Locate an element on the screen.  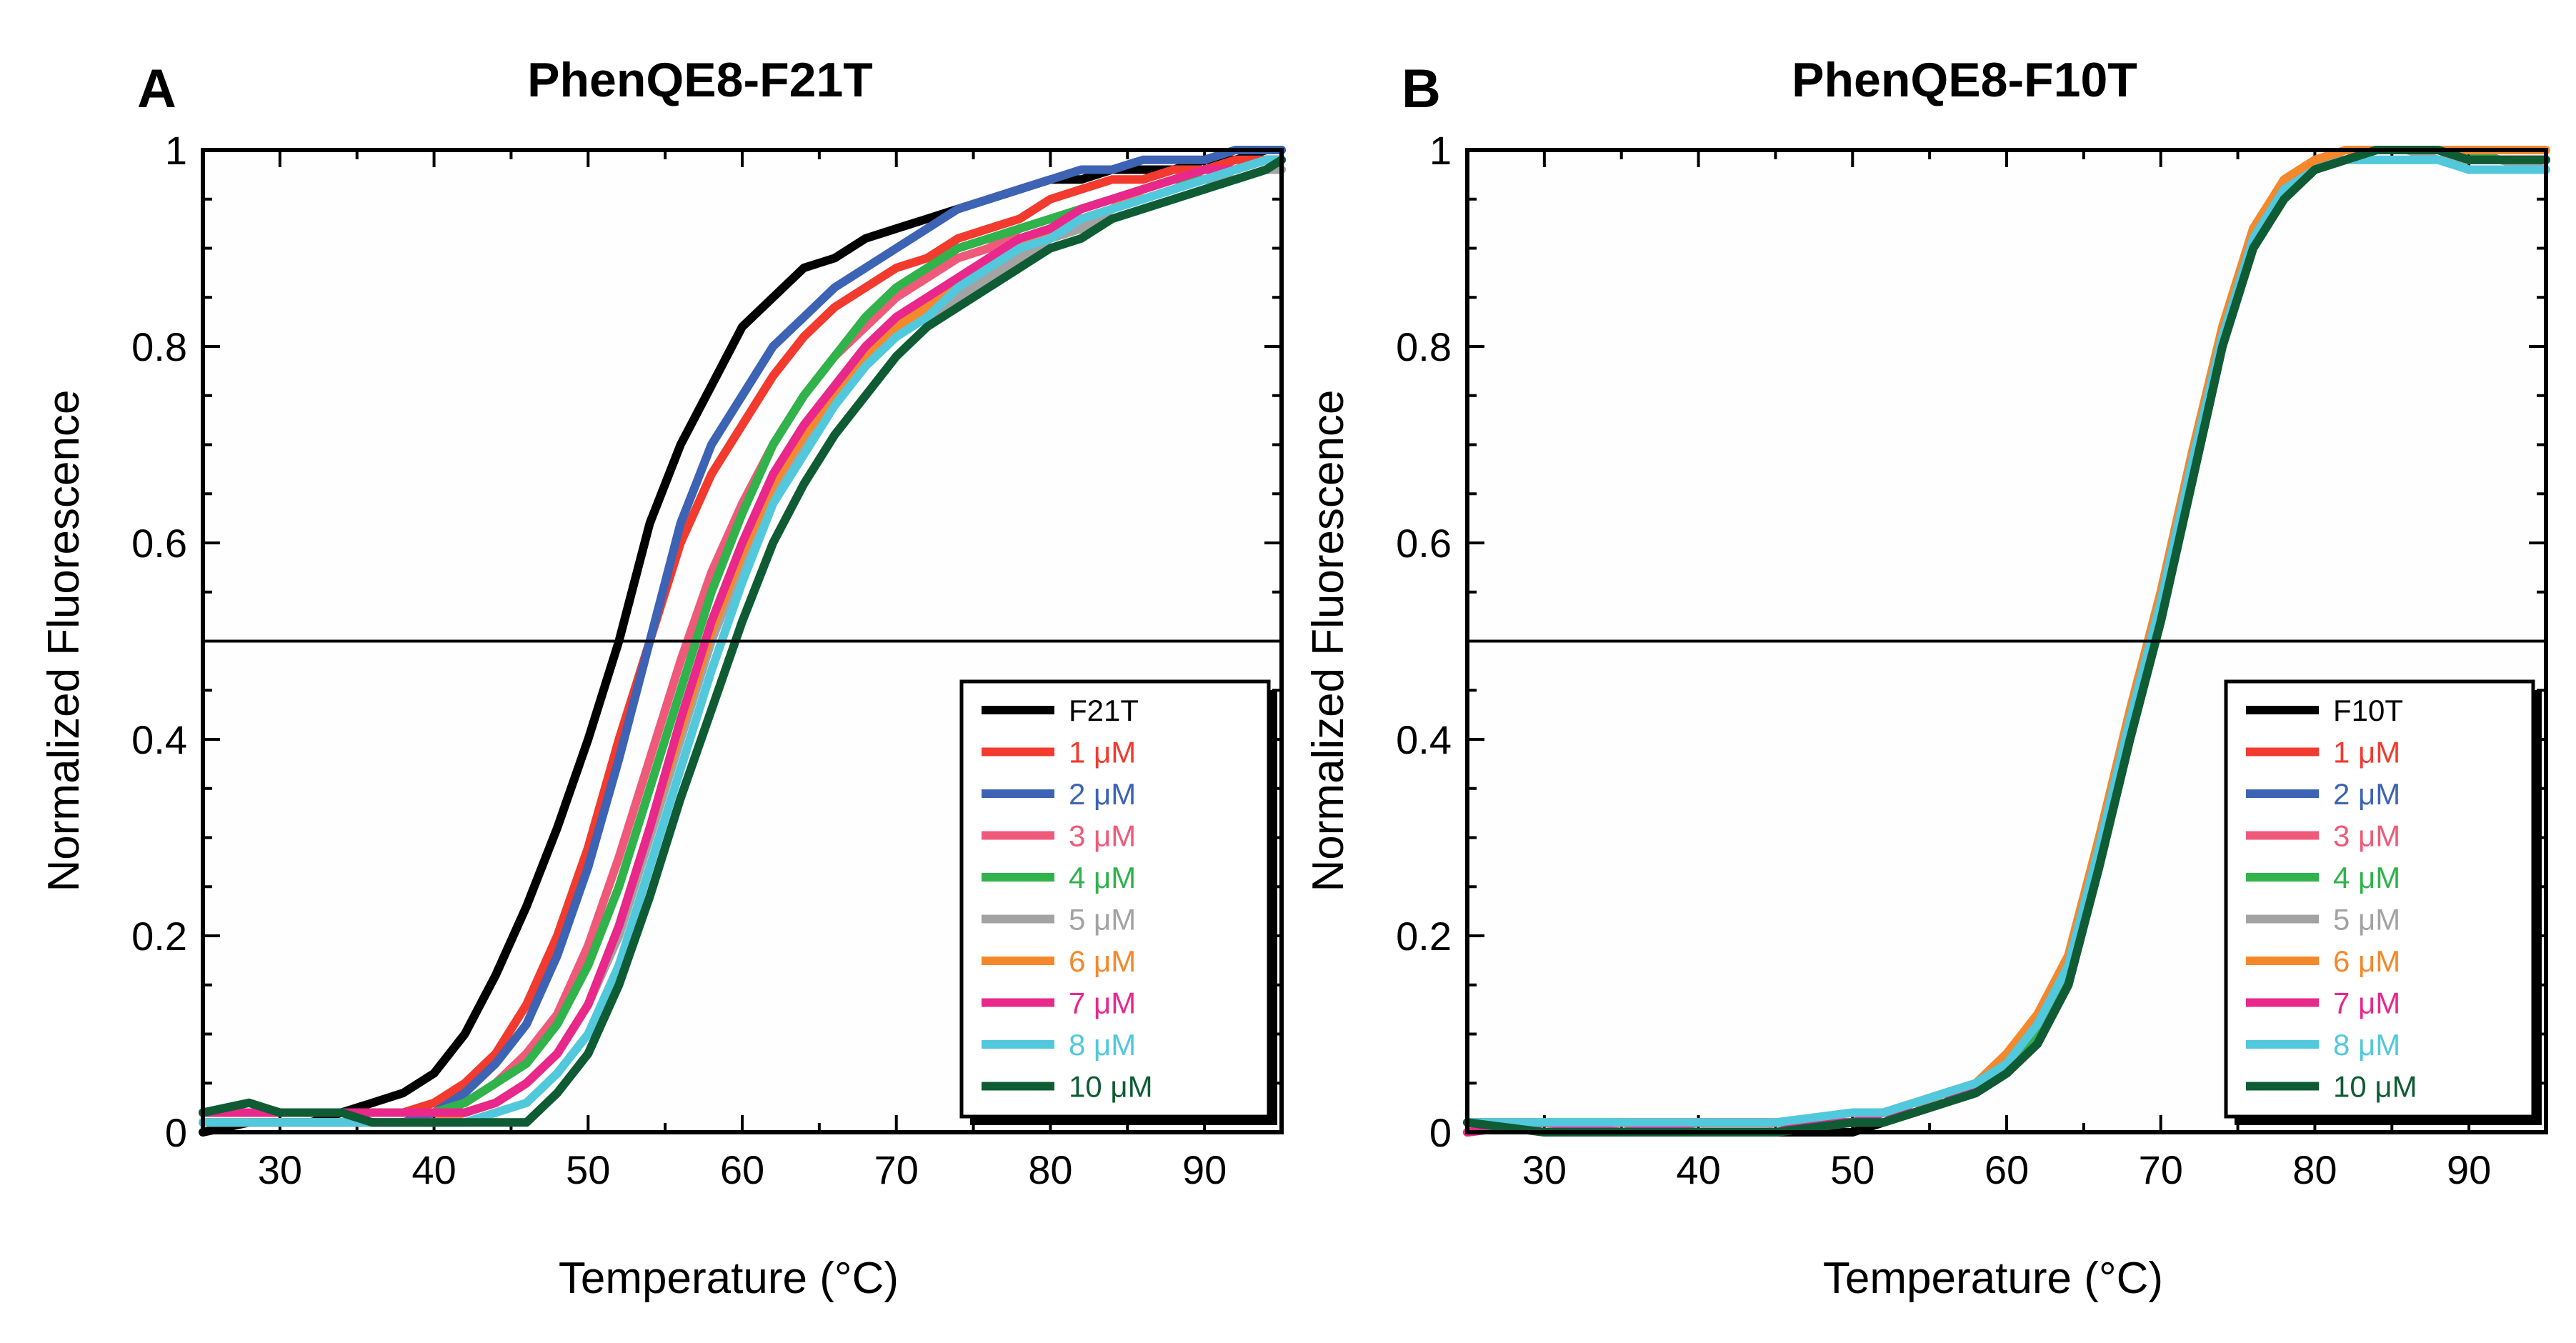
legend-label: F21T is located at coordinates (1104, 710).